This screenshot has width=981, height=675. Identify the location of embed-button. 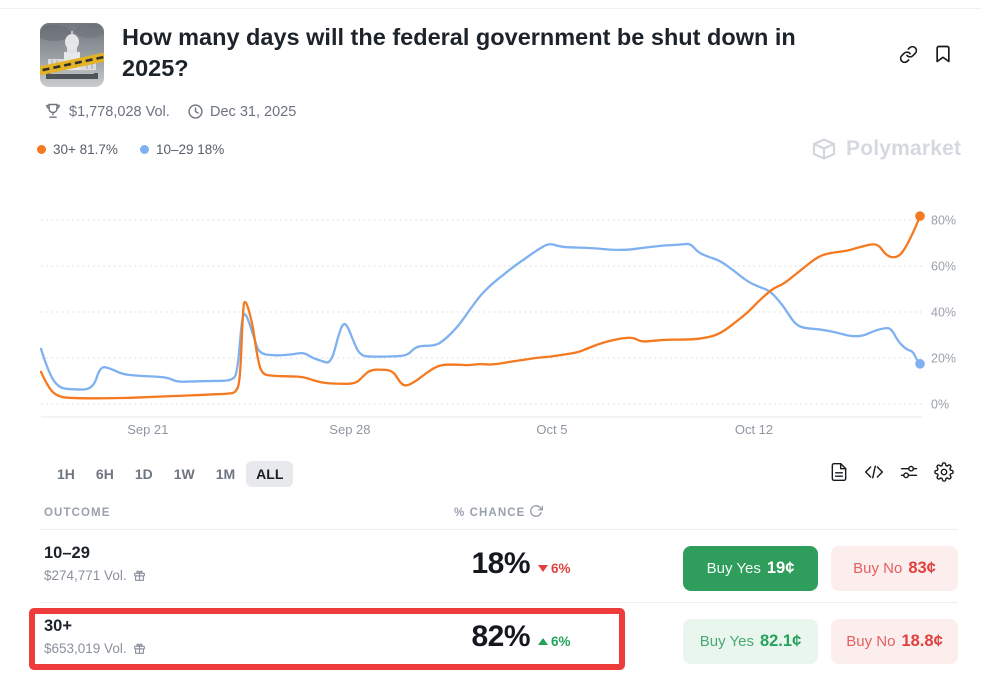
(874, 472).